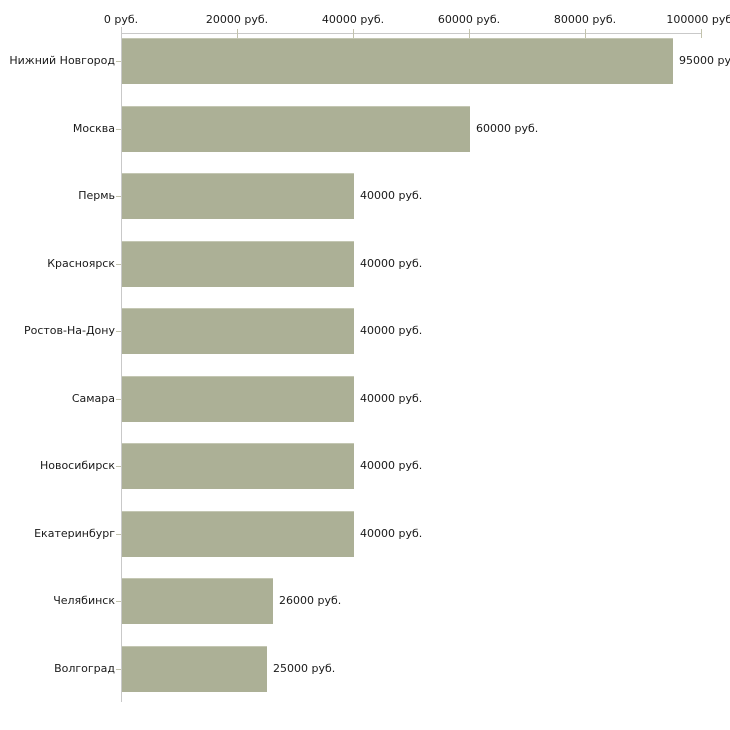 This screenshot has width=730, height=730. I want to click on category-label: Красноярск, so click(81, 263).